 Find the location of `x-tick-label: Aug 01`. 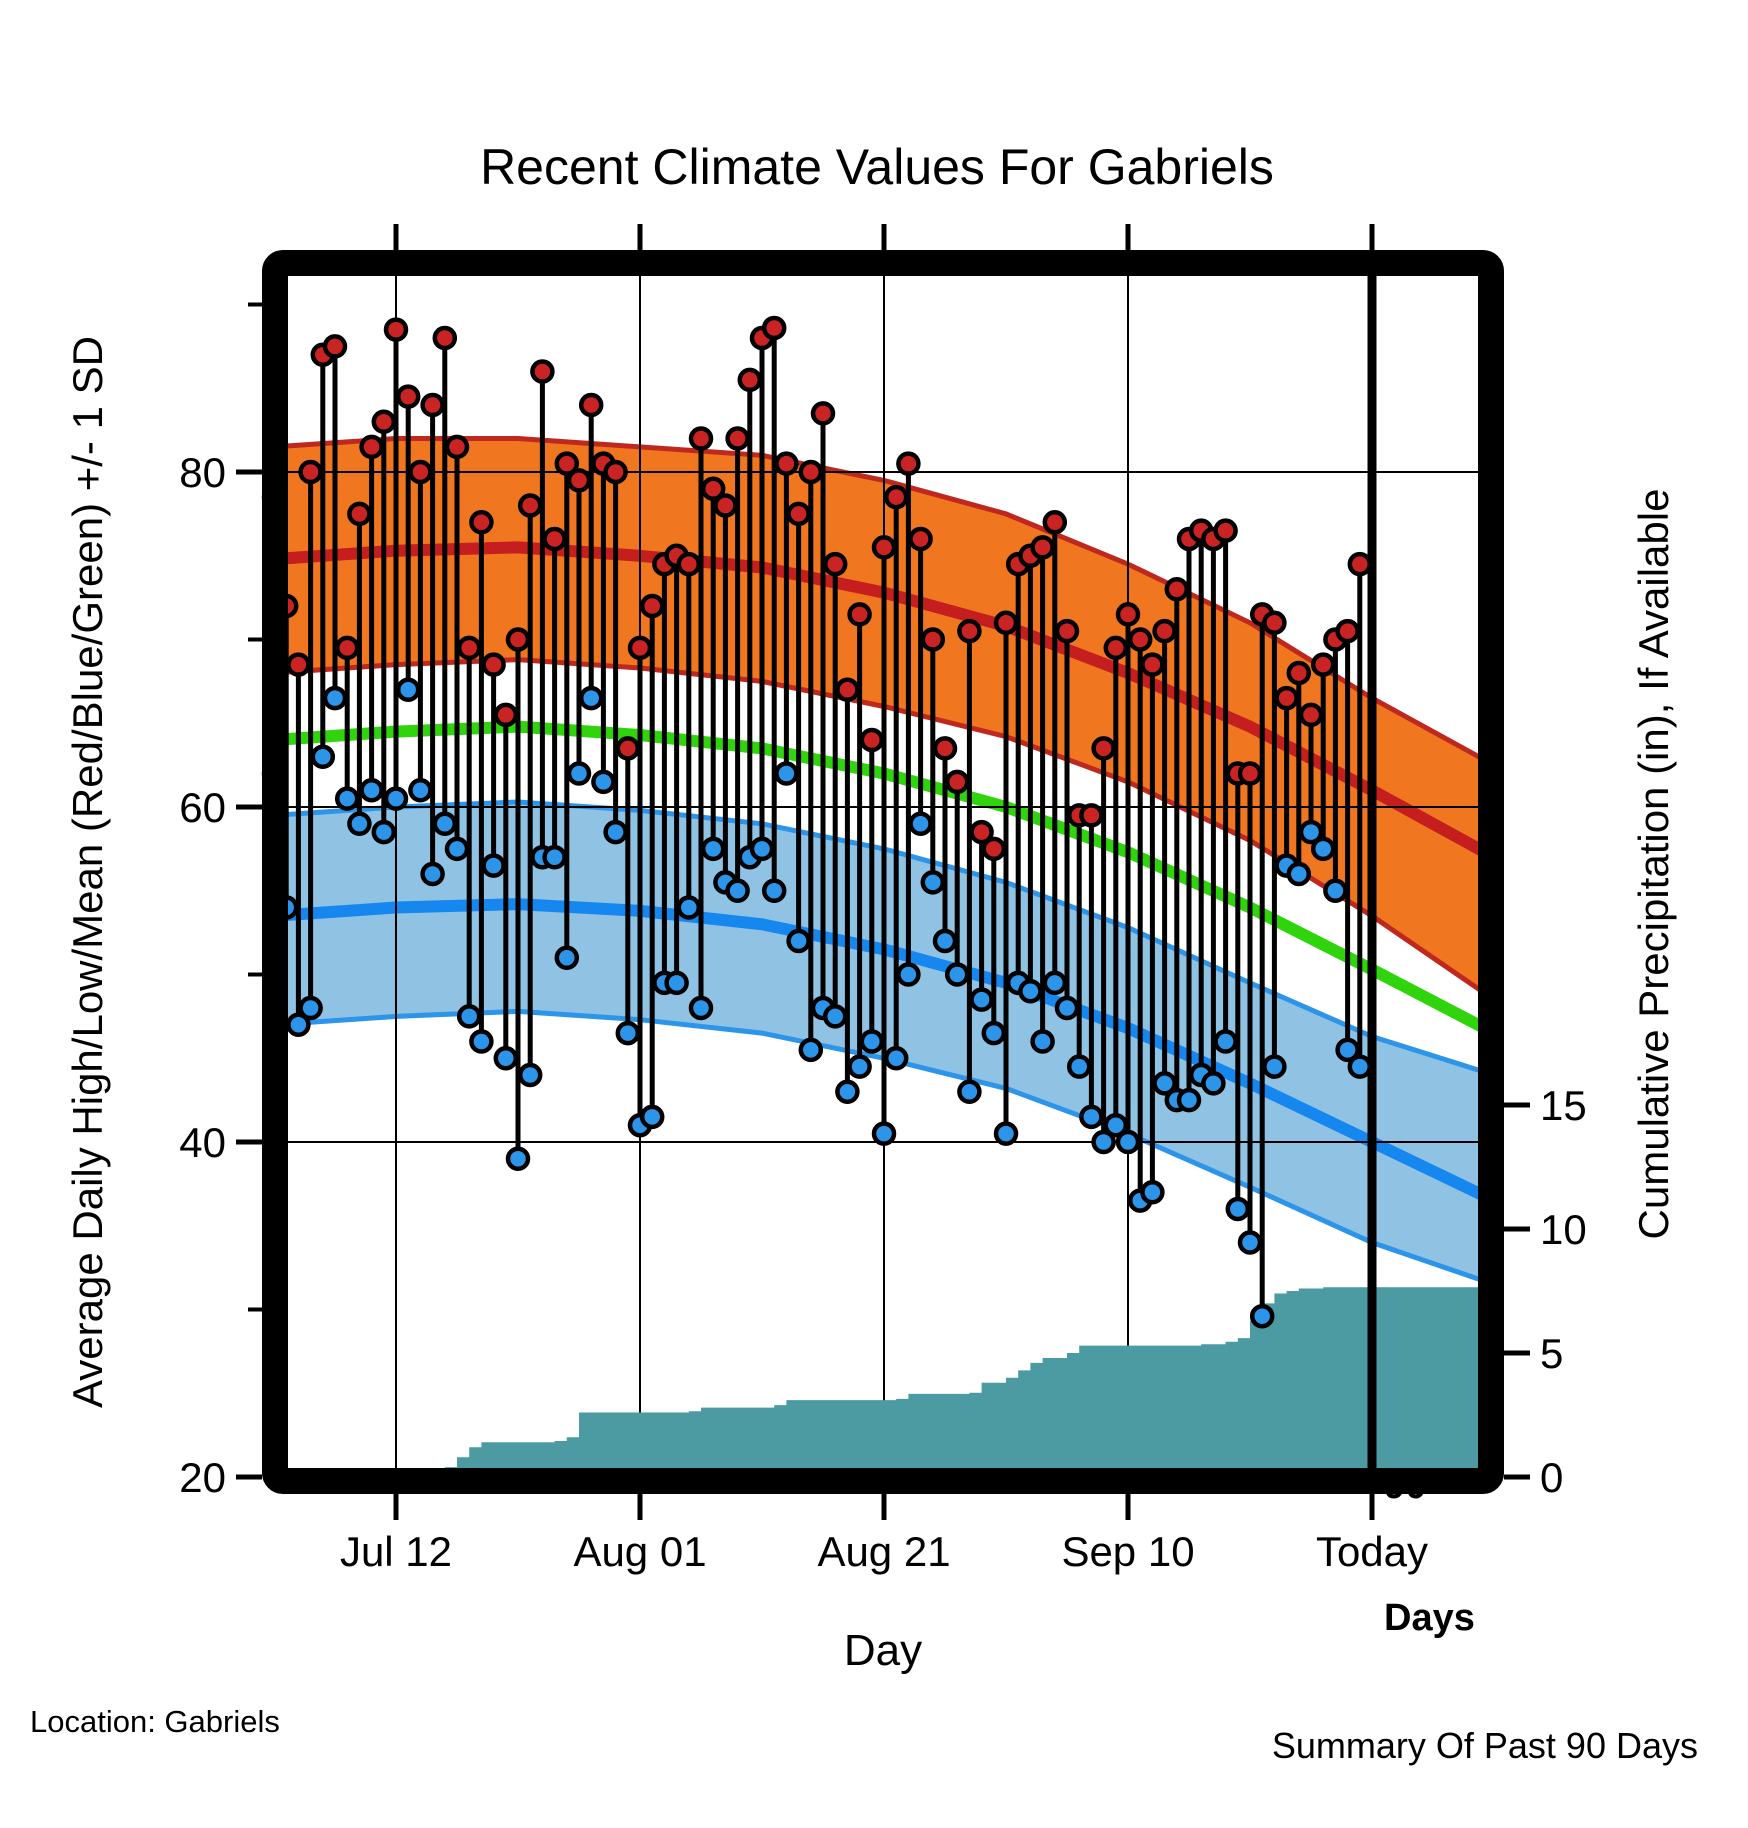

x-tick-label: Aug 01 is located at coordinates (639, 1551).